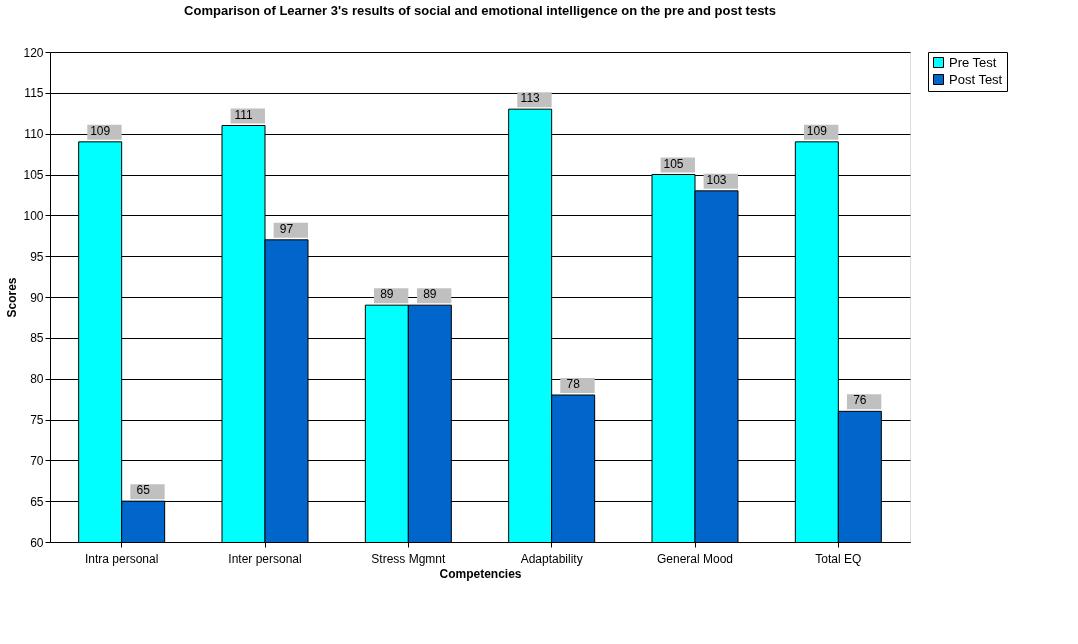 The width and height of the screenshot is (1078, 644). I want to click on y-tick-label: 100, so click(33, 215).